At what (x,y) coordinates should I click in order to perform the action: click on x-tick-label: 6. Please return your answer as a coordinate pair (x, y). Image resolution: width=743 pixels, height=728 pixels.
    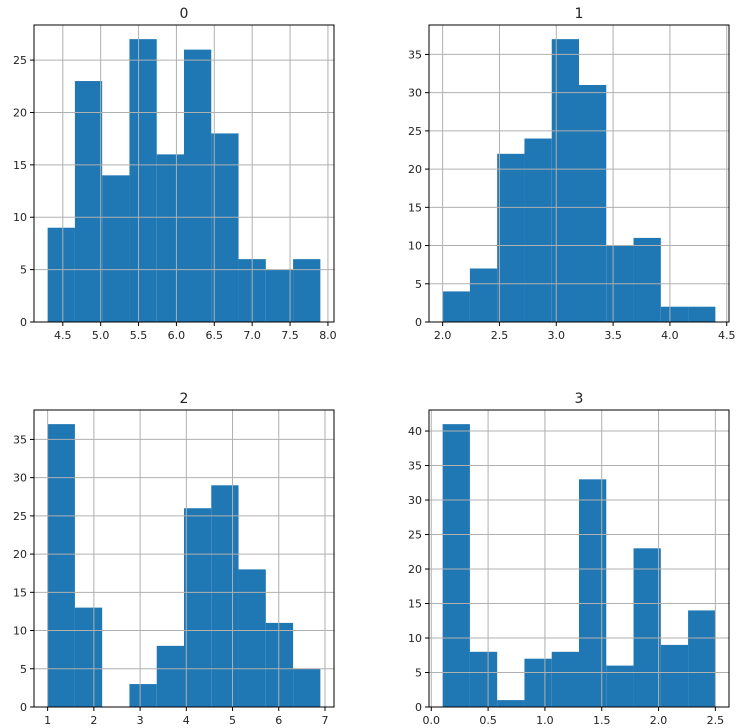
    Looking at the image, I should click on (278, 720).